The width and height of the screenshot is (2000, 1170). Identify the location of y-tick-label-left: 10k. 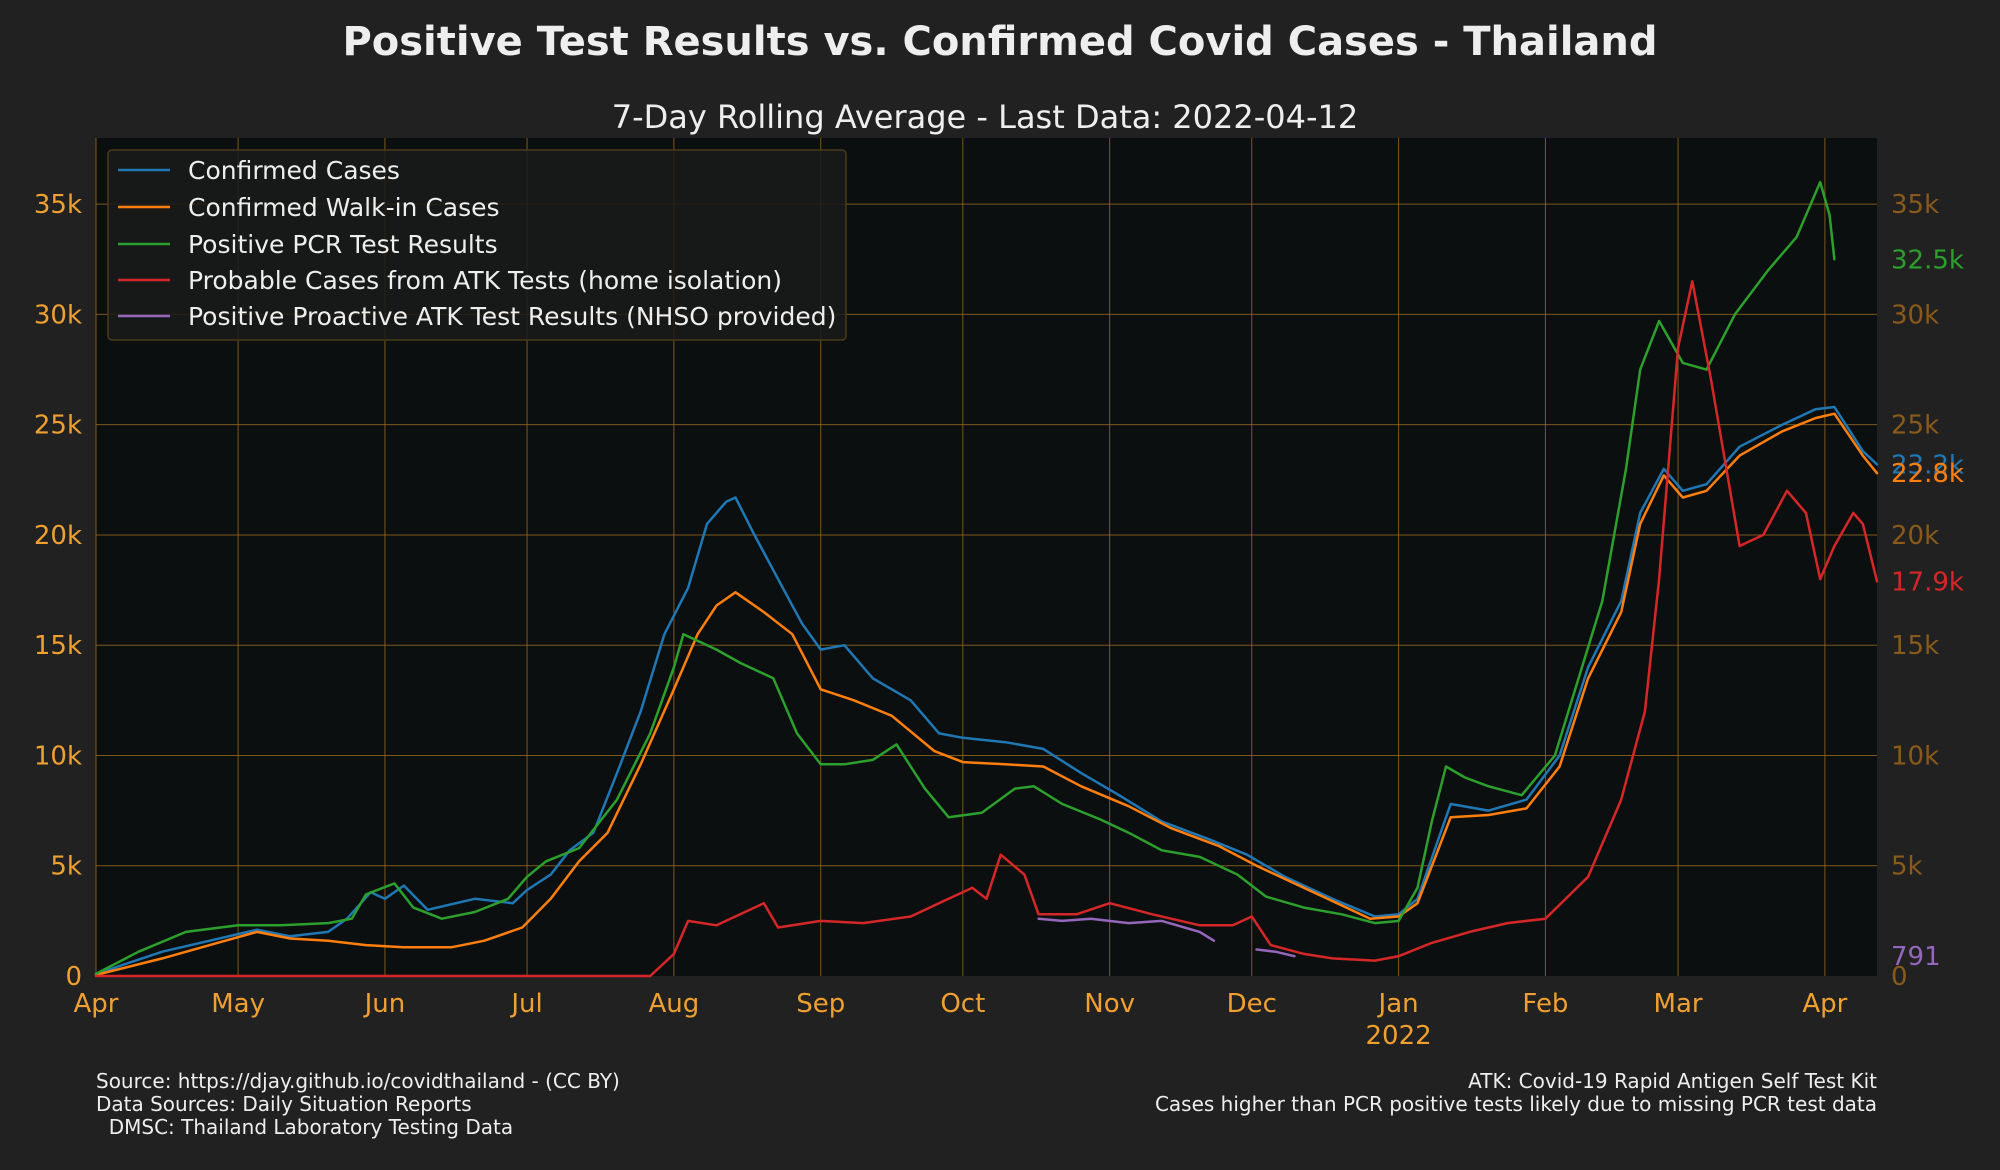
(58, 756).